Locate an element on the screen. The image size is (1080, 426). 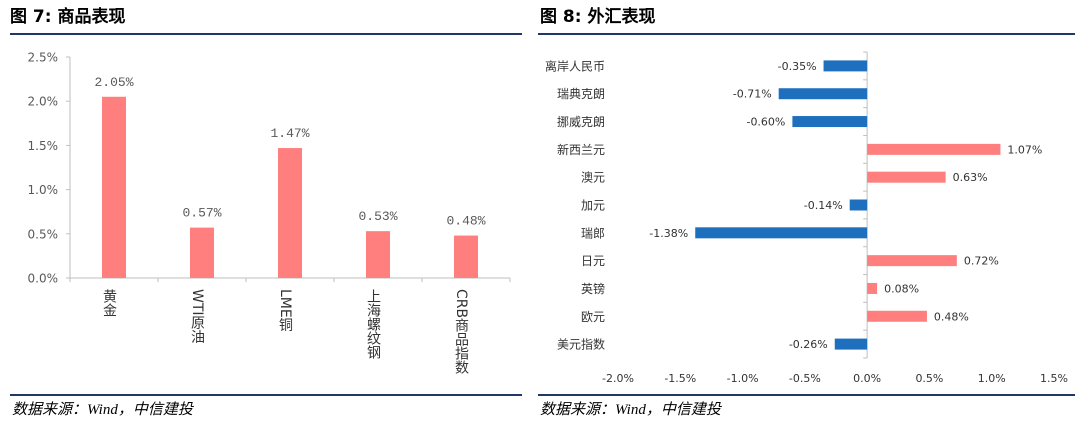
data-label: 2.05% is located at coordinates (113, 82).